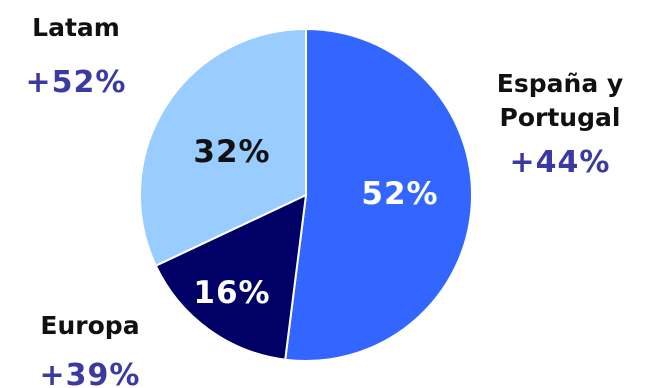 The height and width of the screenshot is (388, 646). What do you see at coordinates (560, 83) in the screenshot?
I see `region-name-espana-portugal-line1: España y` at bounding box center [560, 83].